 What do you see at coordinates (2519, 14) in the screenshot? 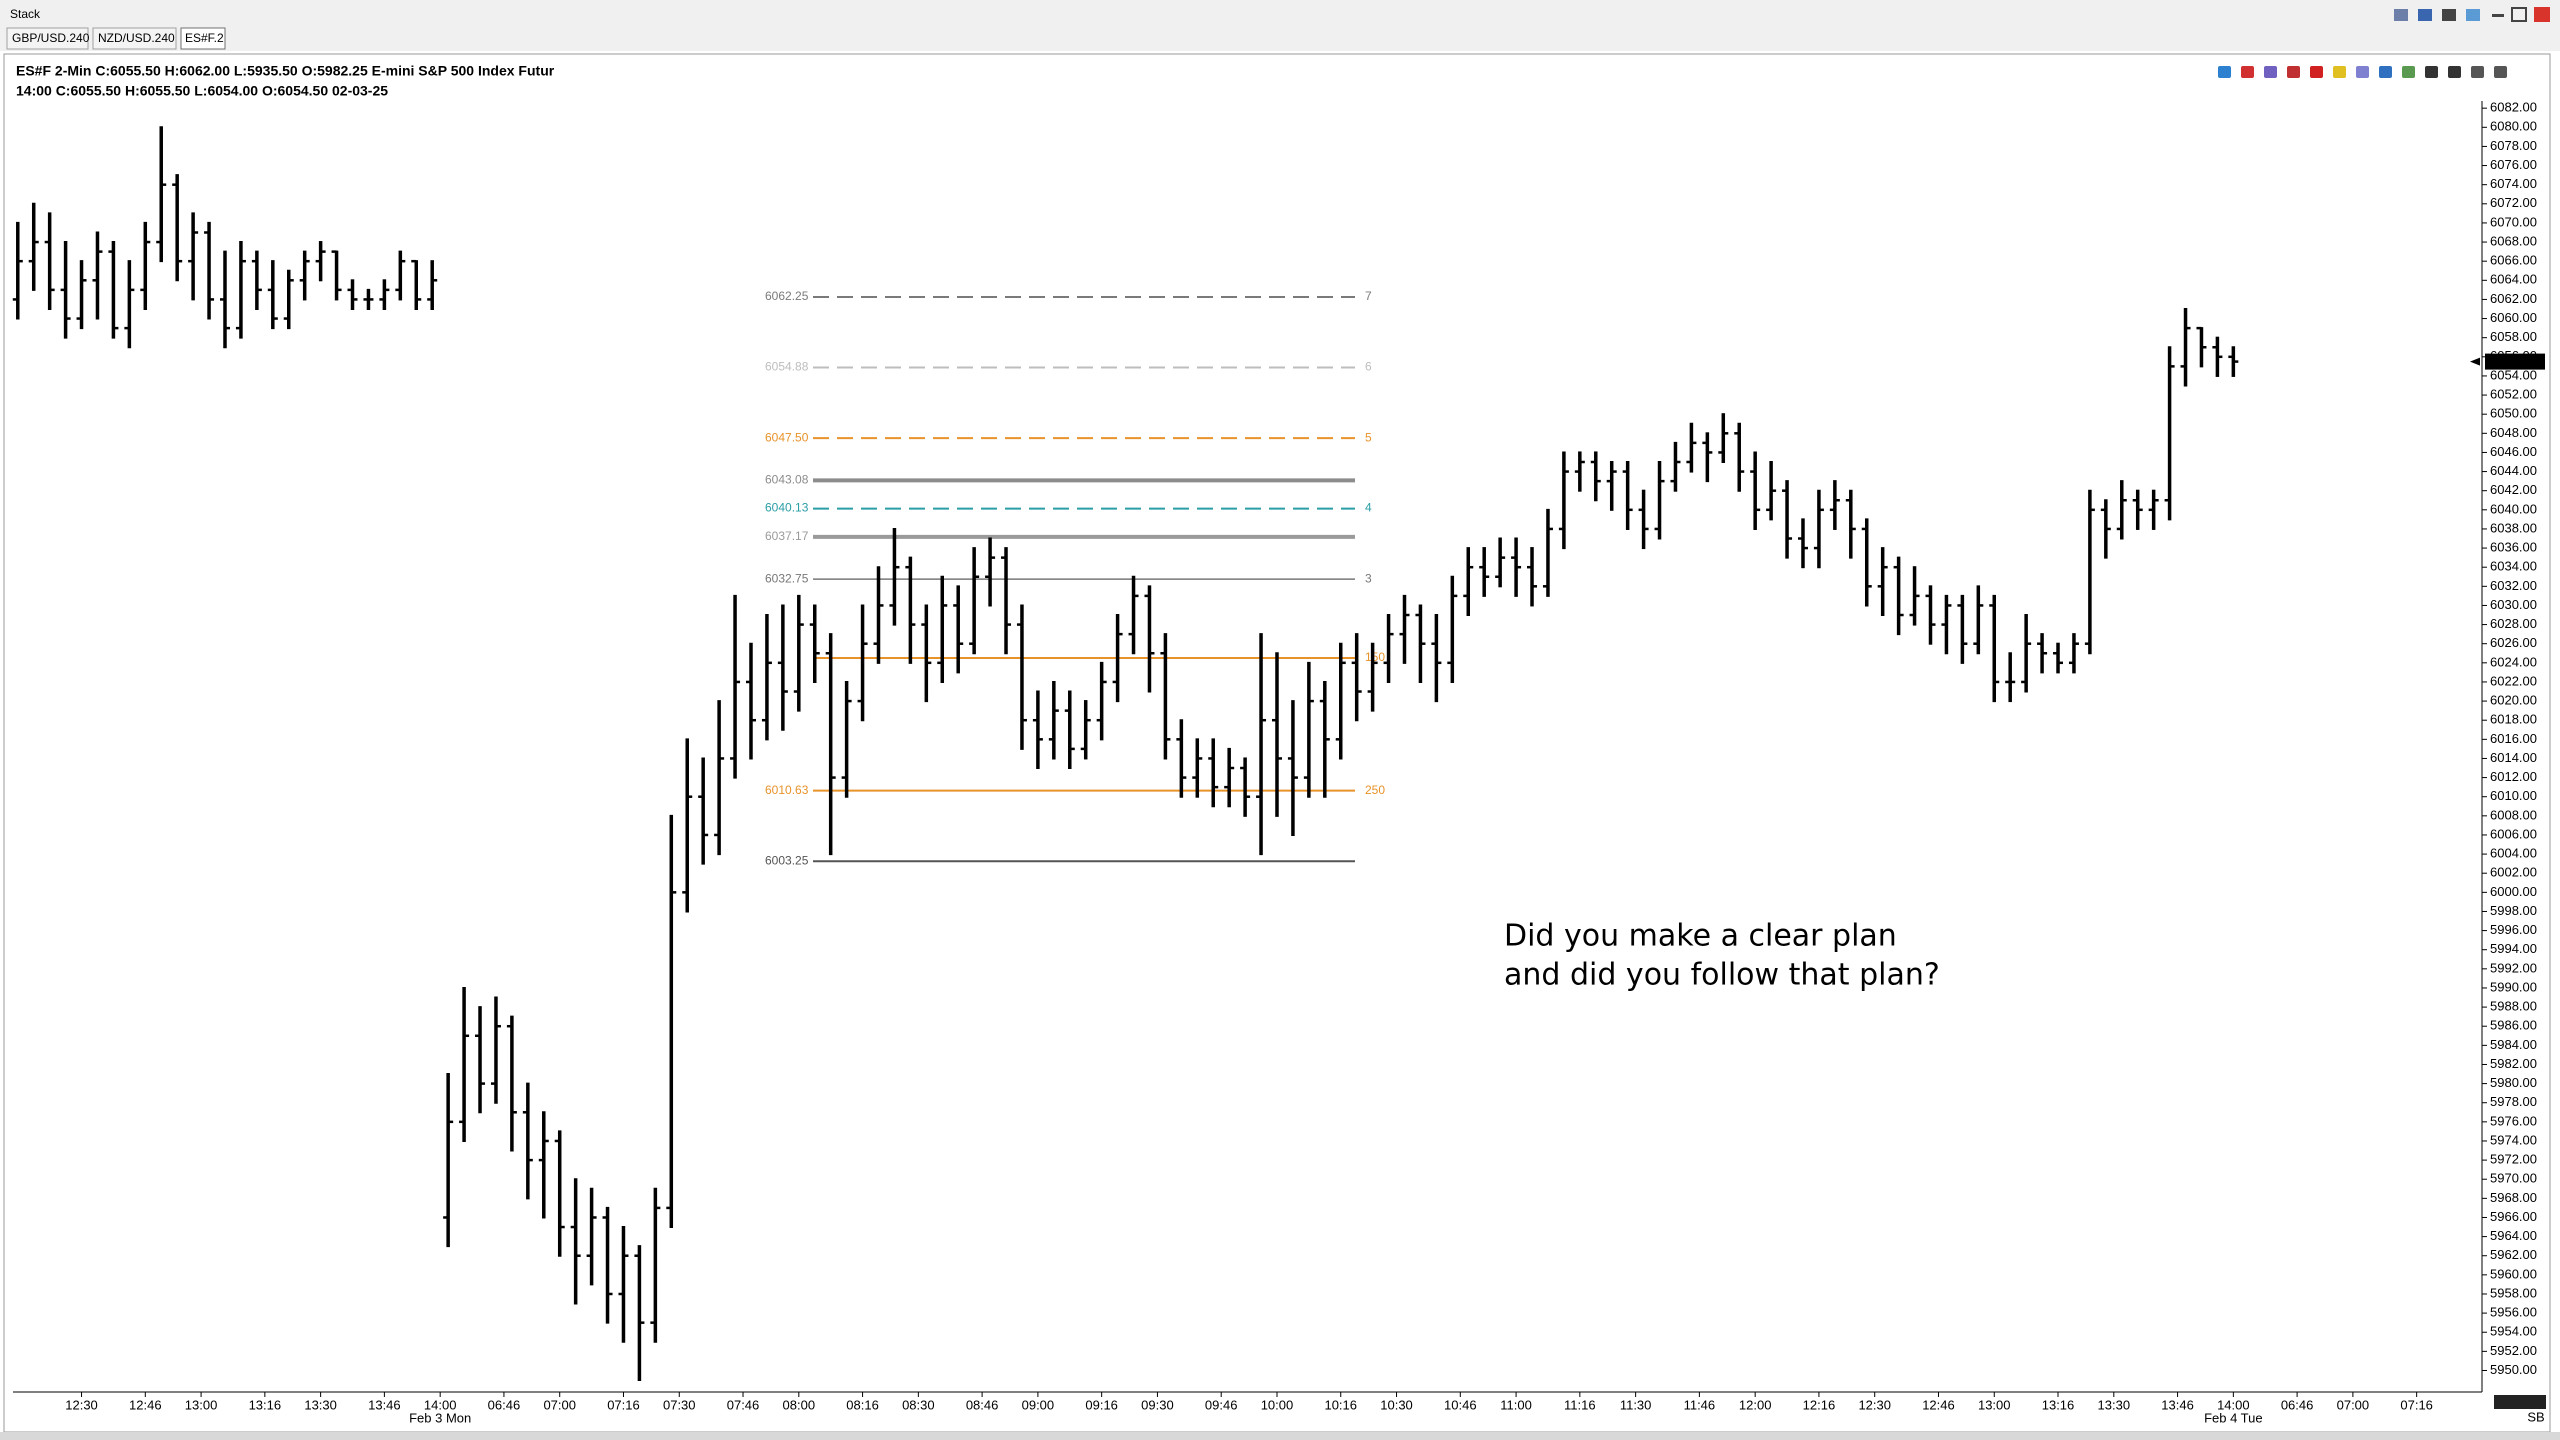
I see `maximize-button` at bounding box center [2519, 14].